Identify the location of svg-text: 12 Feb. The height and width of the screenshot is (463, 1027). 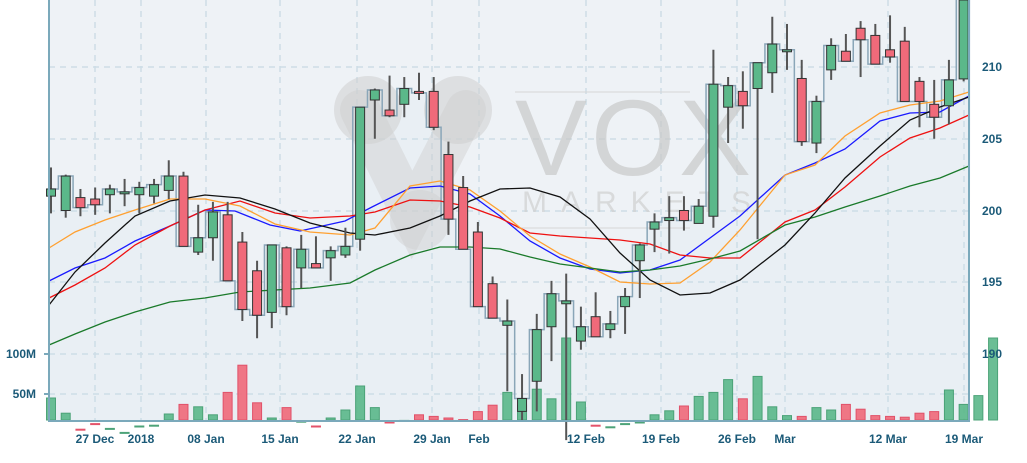
(586, 439).